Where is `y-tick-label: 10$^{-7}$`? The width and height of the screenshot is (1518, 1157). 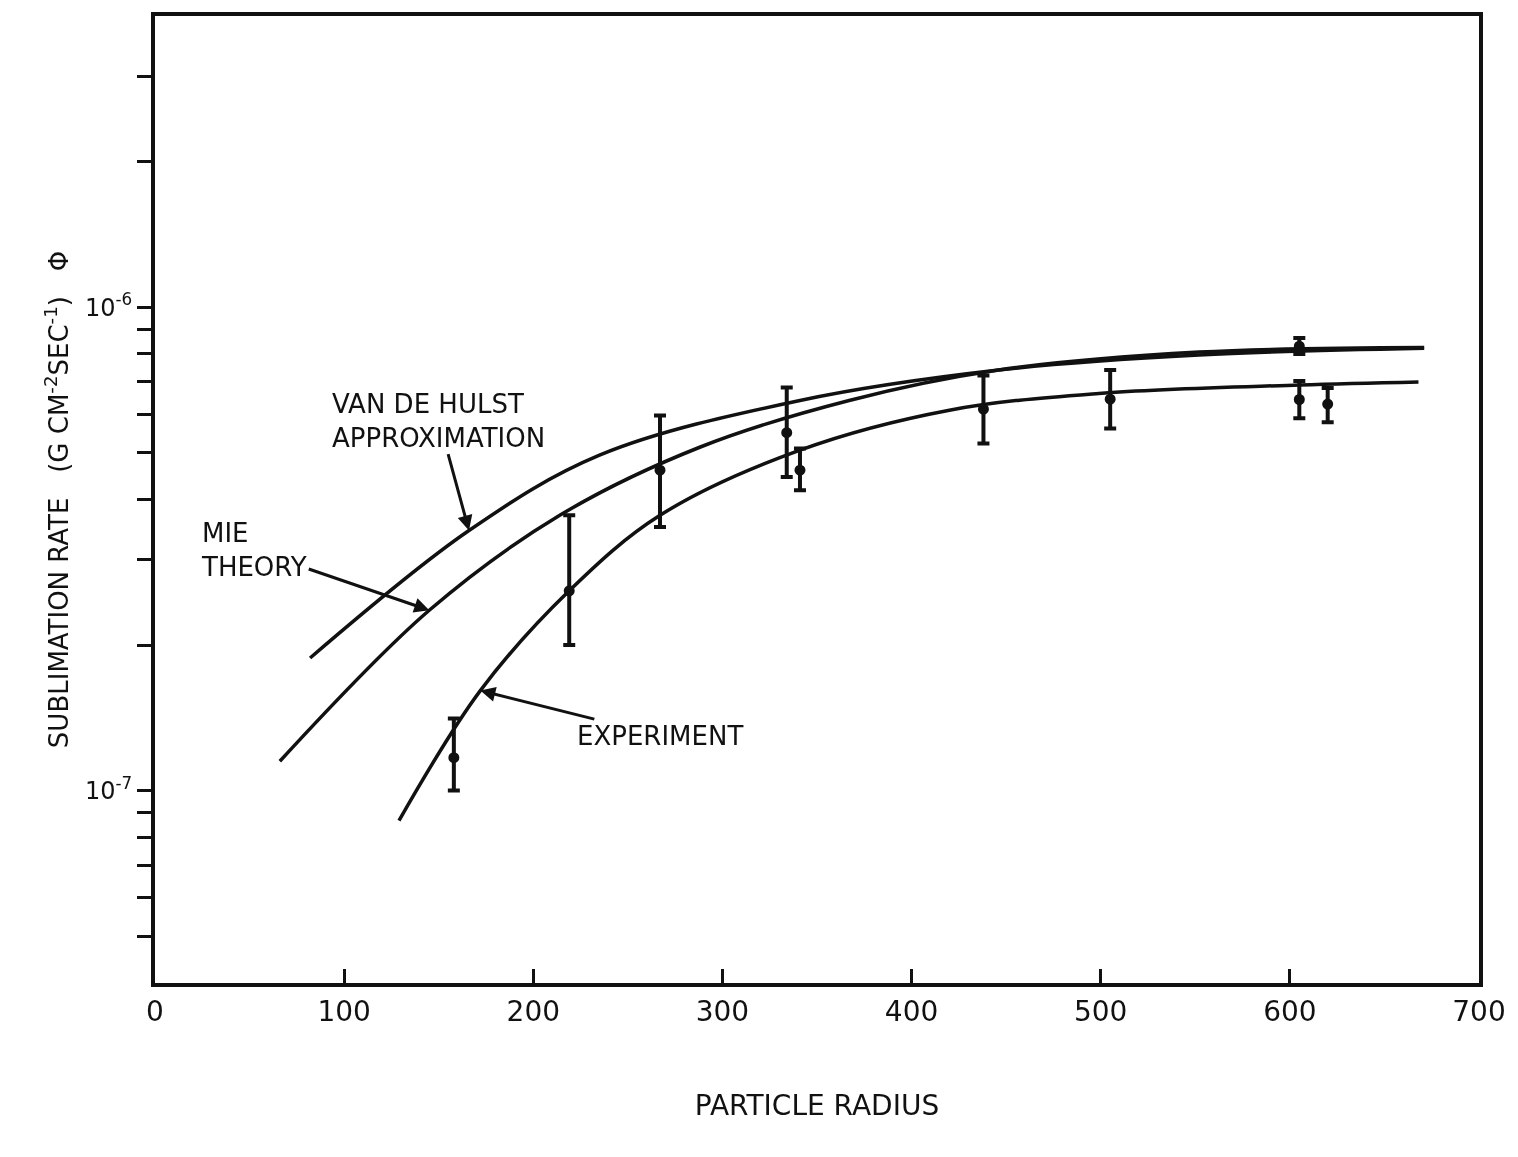 y-tick-label: 10$^{-7}$ is located at coordinates (108, 788).